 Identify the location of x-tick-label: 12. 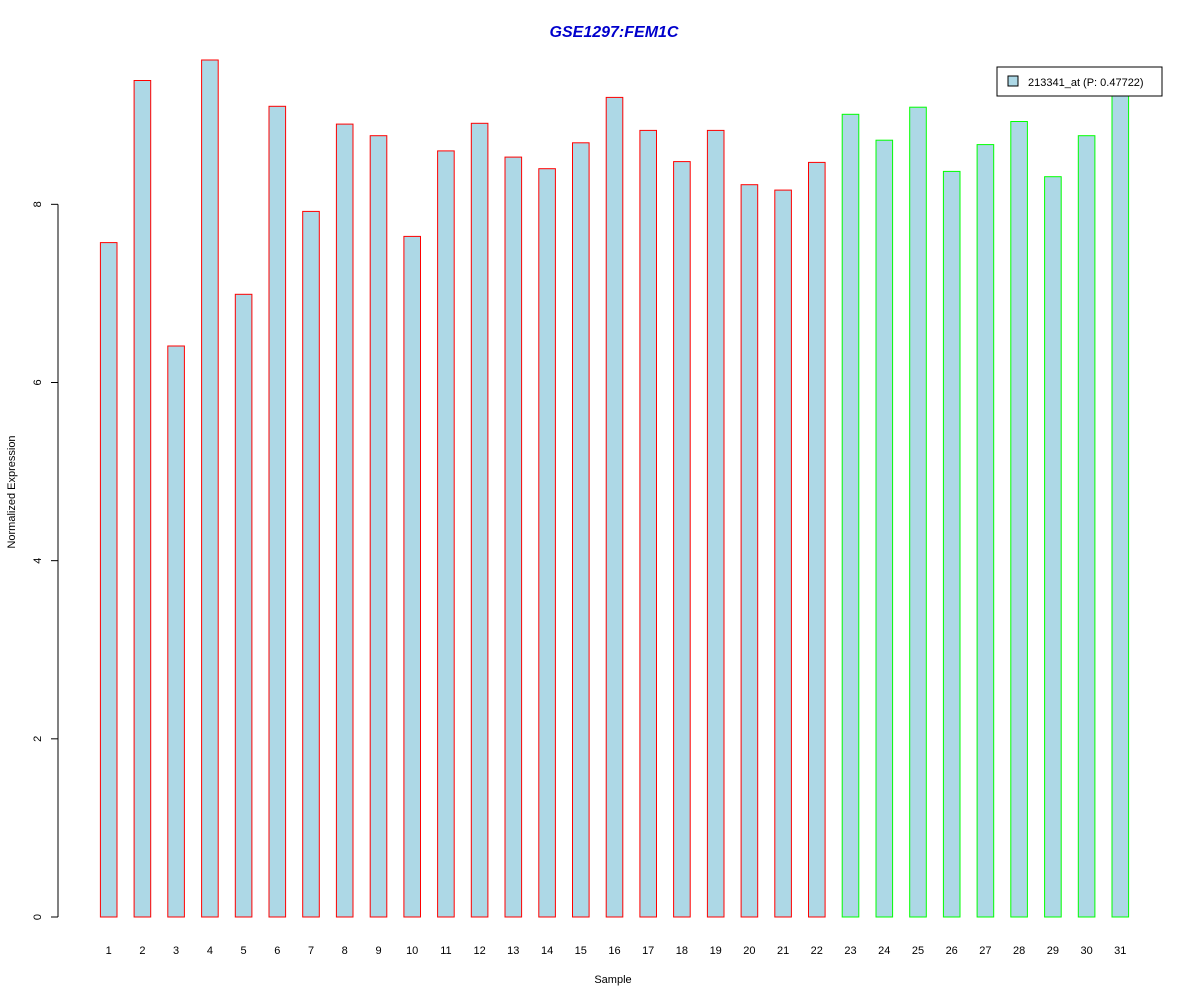
(479, 951).